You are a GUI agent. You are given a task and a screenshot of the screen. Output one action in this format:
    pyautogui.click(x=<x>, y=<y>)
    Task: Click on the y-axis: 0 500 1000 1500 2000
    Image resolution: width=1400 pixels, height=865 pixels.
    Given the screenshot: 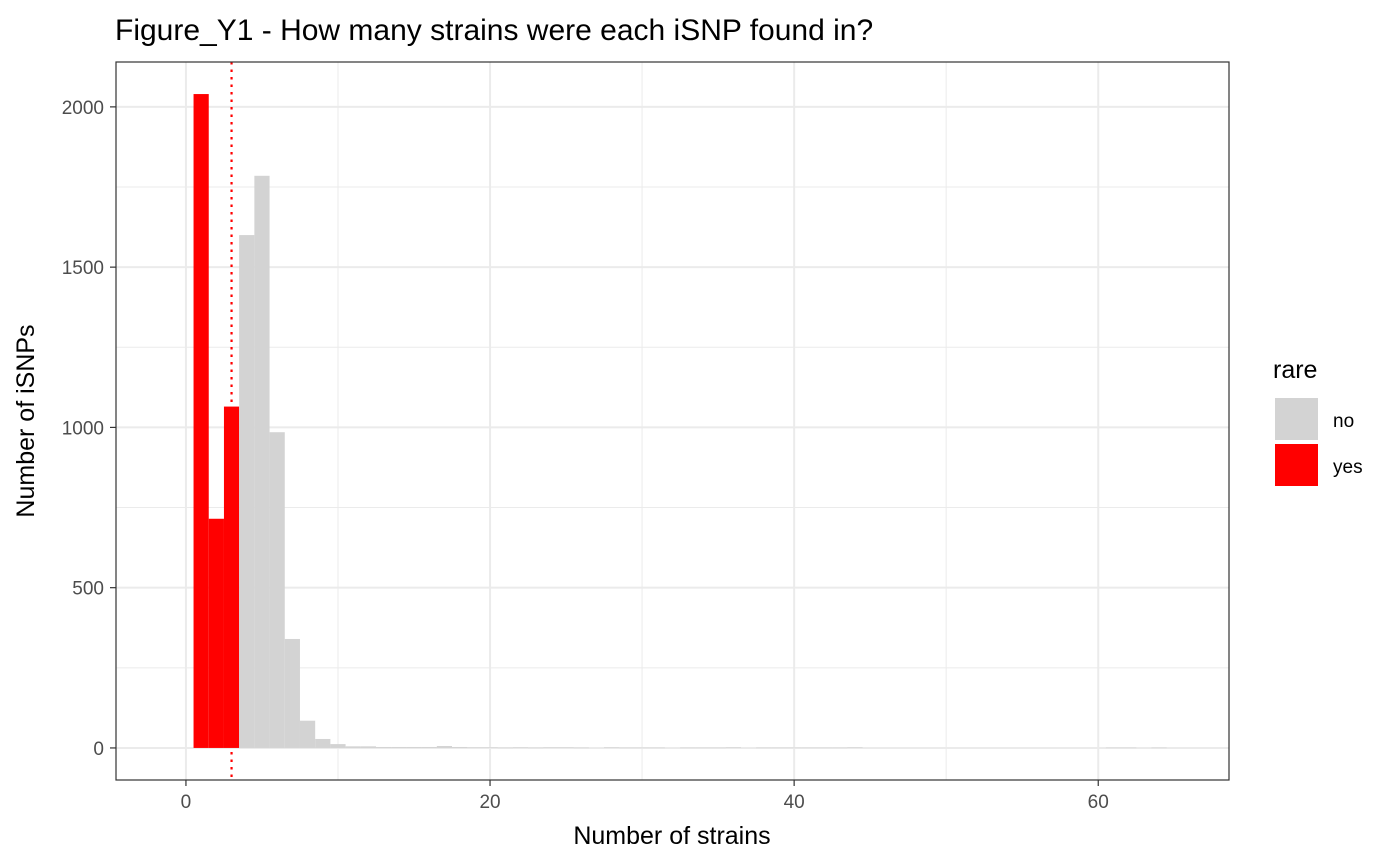 What is the action you would take?
    pyautogui.click(x=89, y=429)
    